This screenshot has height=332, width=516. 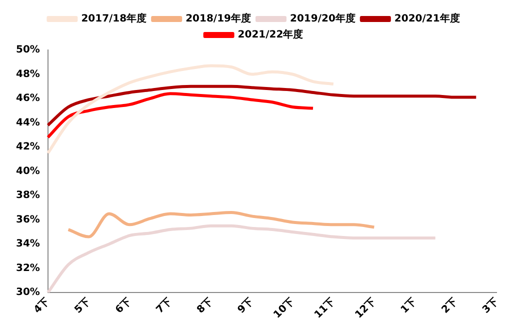 I want to click on x-tick-label: 3下, so click(x=490, y=306).